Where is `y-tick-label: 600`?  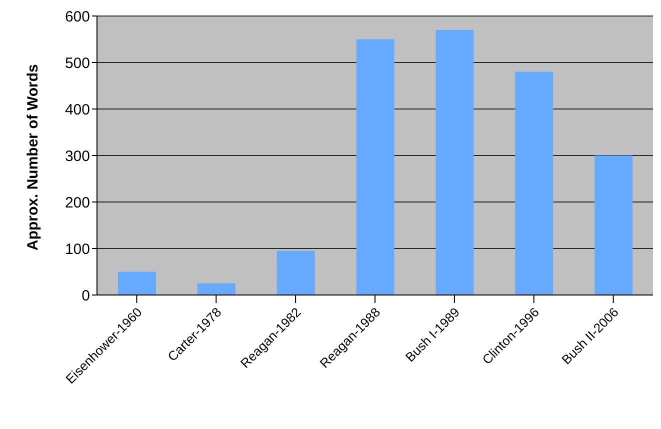 y-tick-label: 600 is located at coordinates (77, 17).